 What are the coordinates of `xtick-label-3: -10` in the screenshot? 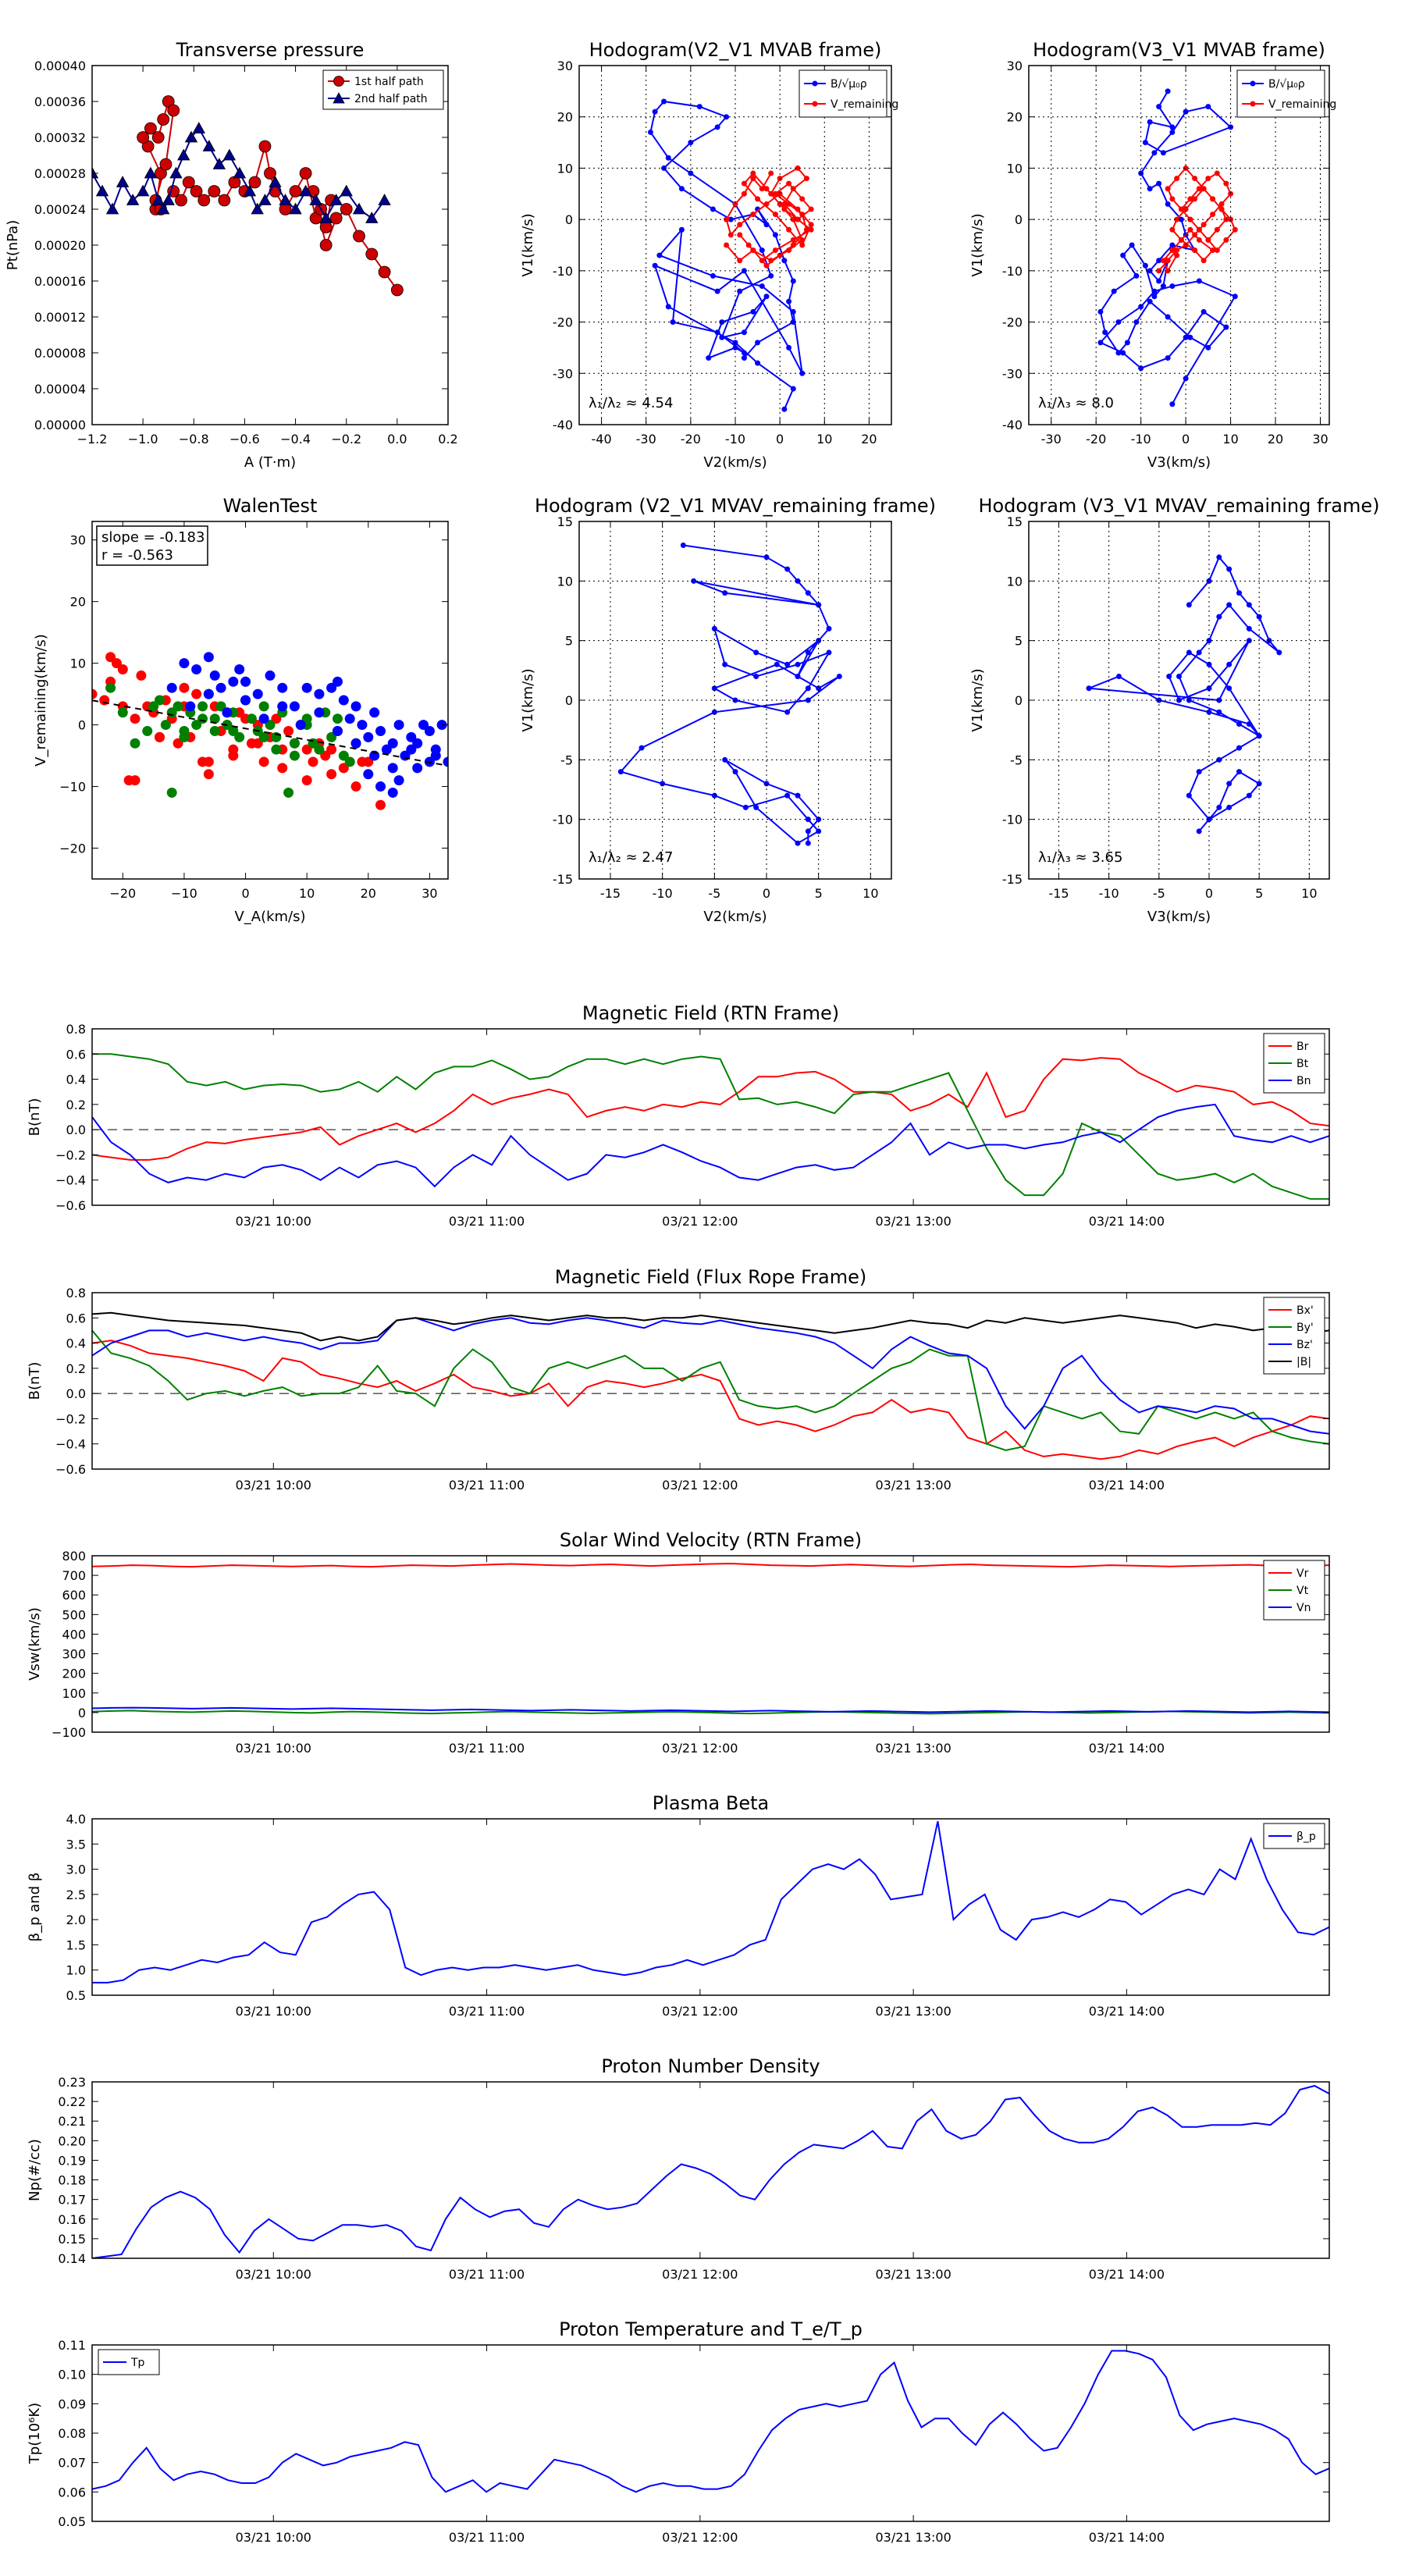 It's located at (735, 439).